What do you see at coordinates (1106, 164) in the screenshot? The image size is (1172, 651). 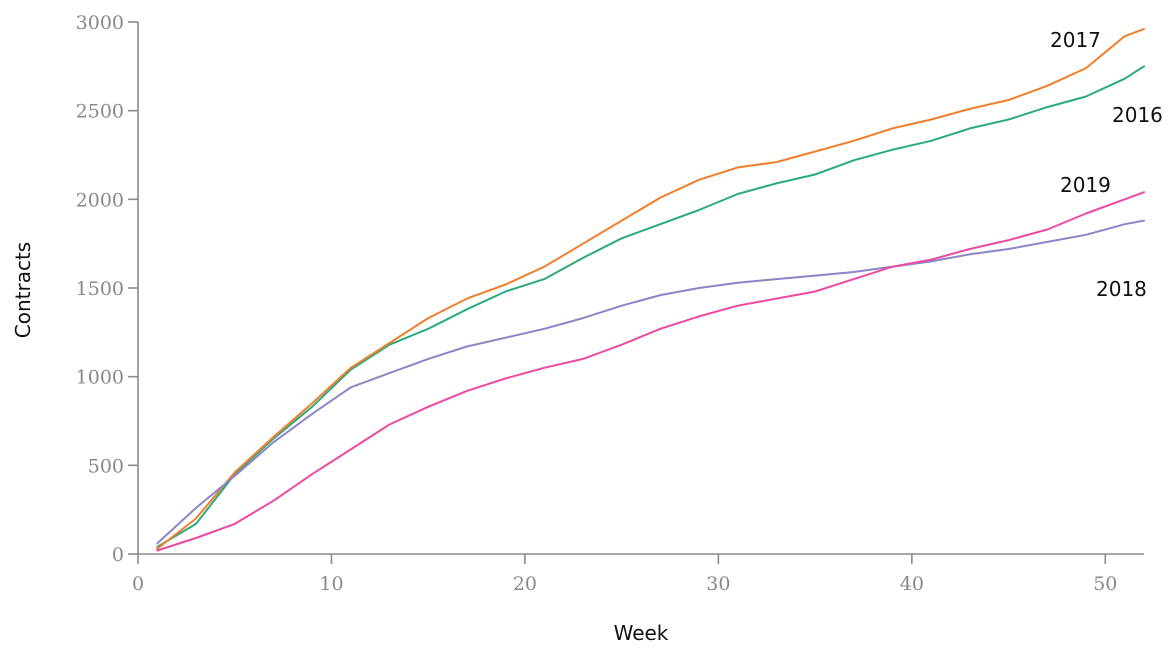 I see `series-labels: 2016 2017 2018 2019` at bounding box center [1106, 164].